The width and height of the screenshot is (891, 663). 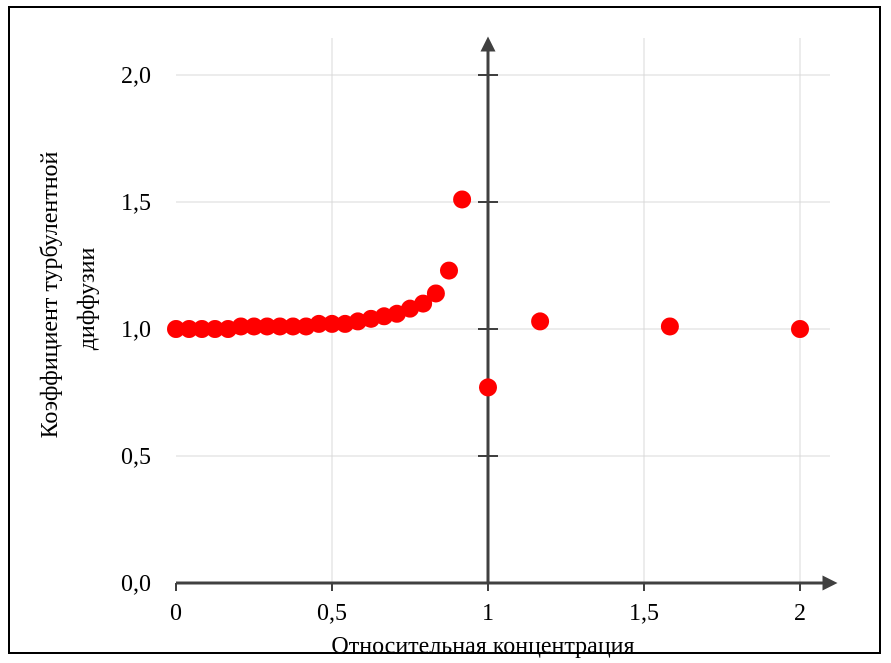 What do you see at coordinates (482, 646) in the screenshot?
I see `x-axis-title: Относительная концентрация` at bounding box center [482, 646].